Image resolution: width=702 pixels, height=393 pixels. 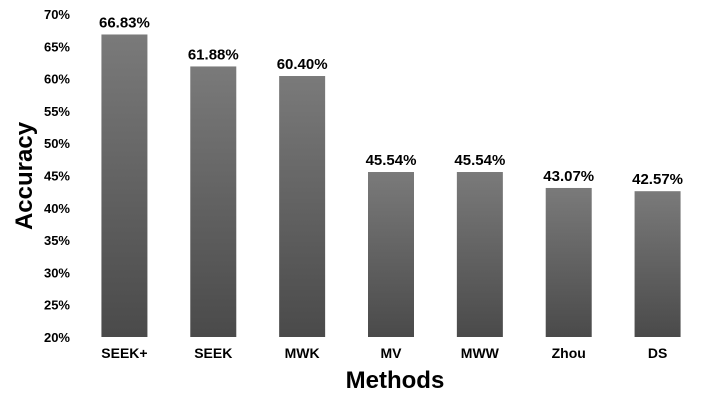 I want to click on x-tick-label: SEEK, so click(x=213, y=353).